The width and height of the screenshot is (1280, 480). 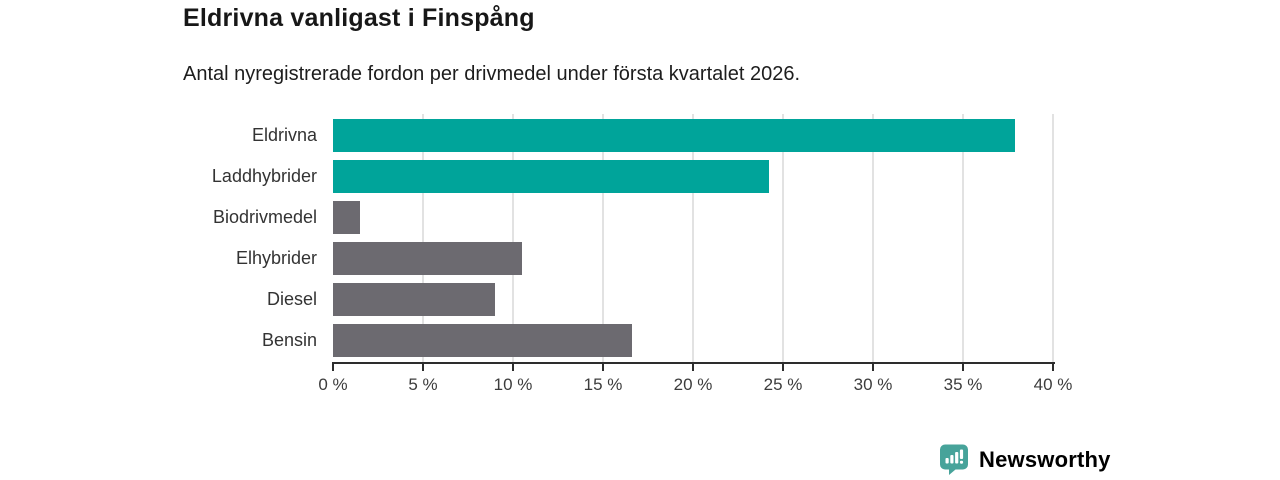 What do you see at coordinates (264, 176) in the screenshot?
I see `category-label: Laddhybrider` at bounding box center [264, 176].